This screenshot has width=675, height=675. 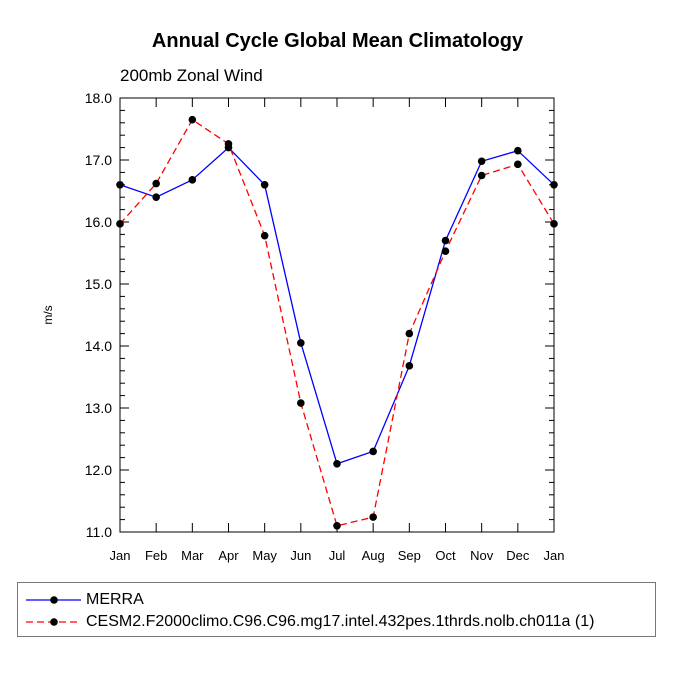 What do you see at coordinates (98, 222) in the screenshot?
I see `y-tick-label: 16.0` at bounding box center [98, 222].